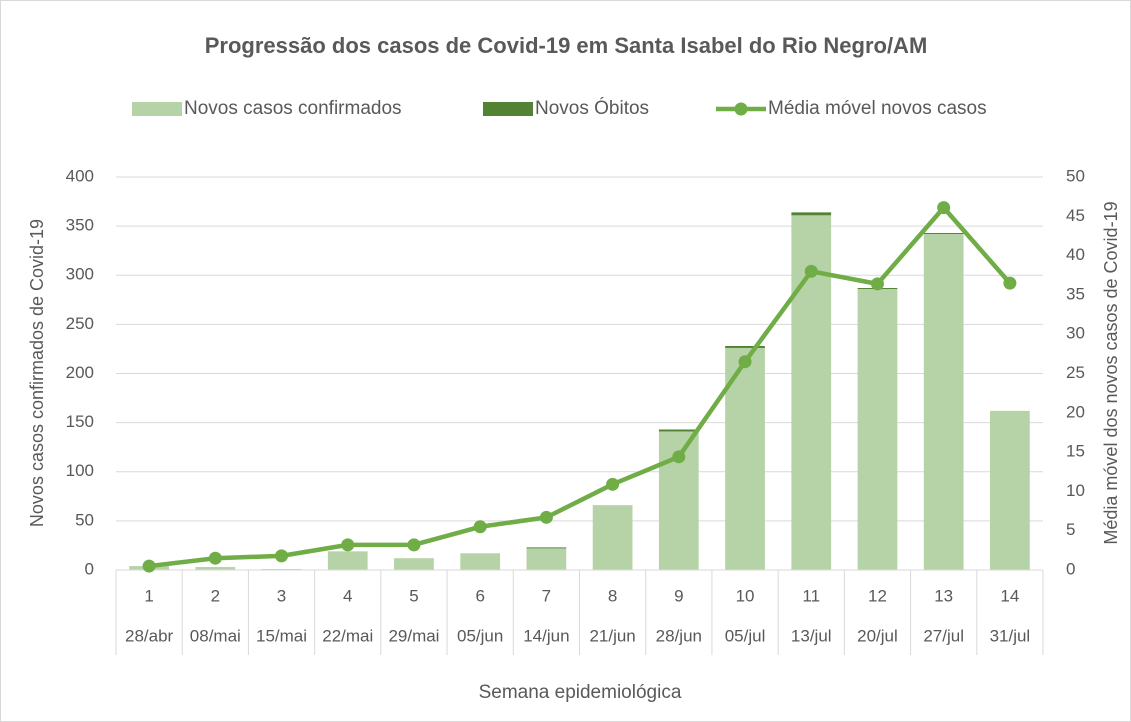 The height and width of the screenshot is (722, 1131). What do you see at coordinates (546, 635) in the screenshot?
I see `x-tick-date: 14/jun` at bounding box center [546, 635].